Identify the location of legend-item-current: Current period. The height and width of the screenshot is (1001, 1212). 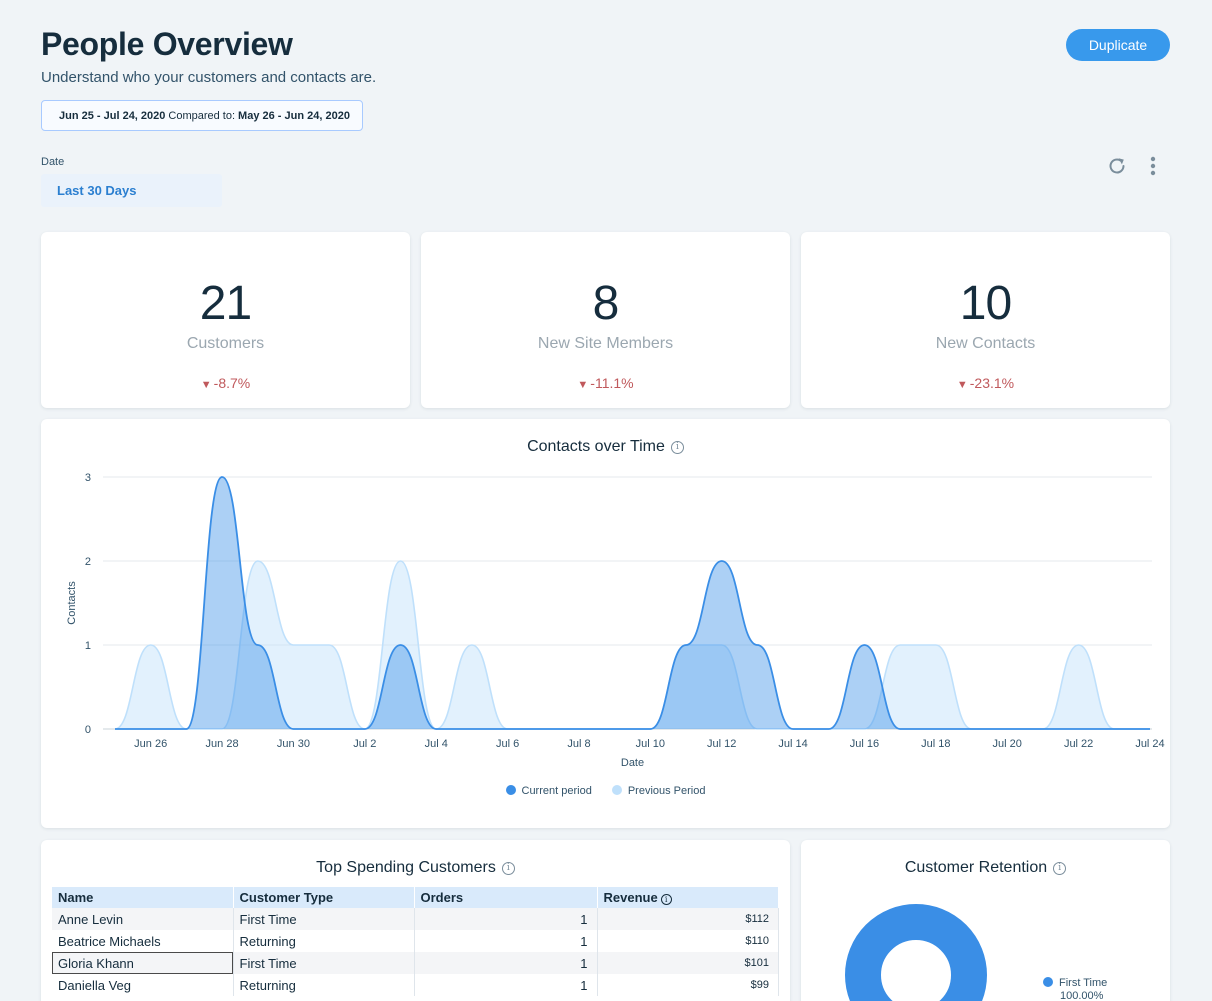
(548, 791).